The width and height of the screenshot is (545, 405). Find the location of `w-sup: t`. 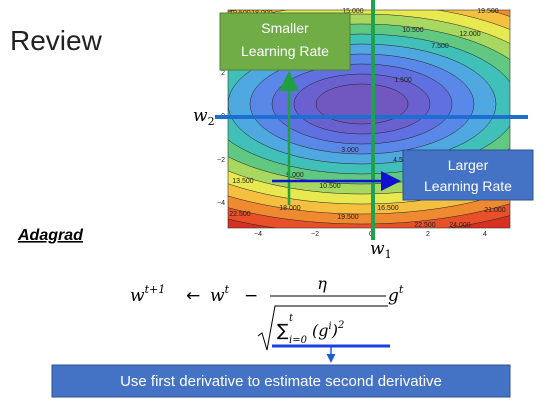

w-sup: t is located at coordinates (227, 289).